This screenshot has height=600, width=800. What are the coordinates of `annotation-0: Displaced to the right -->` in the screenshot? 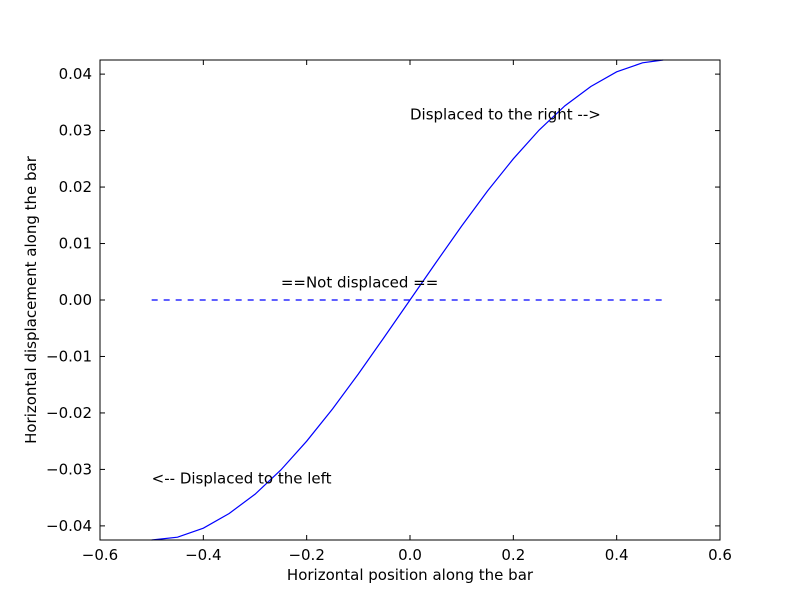 It's located at (505, 114).